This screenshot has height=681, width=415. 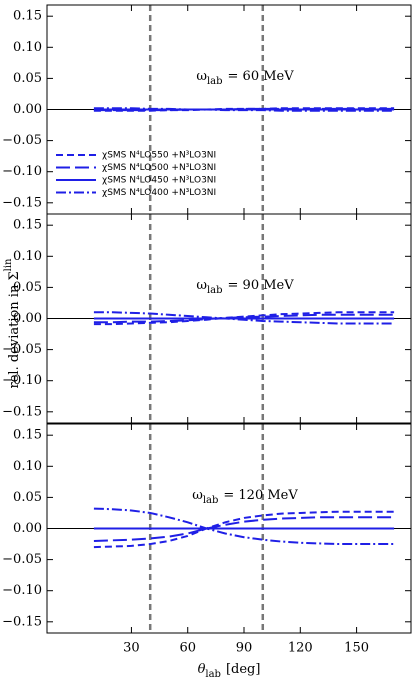 I want to click on legend-label: χSMS N⁴LO450 +N³LO3NI, so click(x=159, y=181).